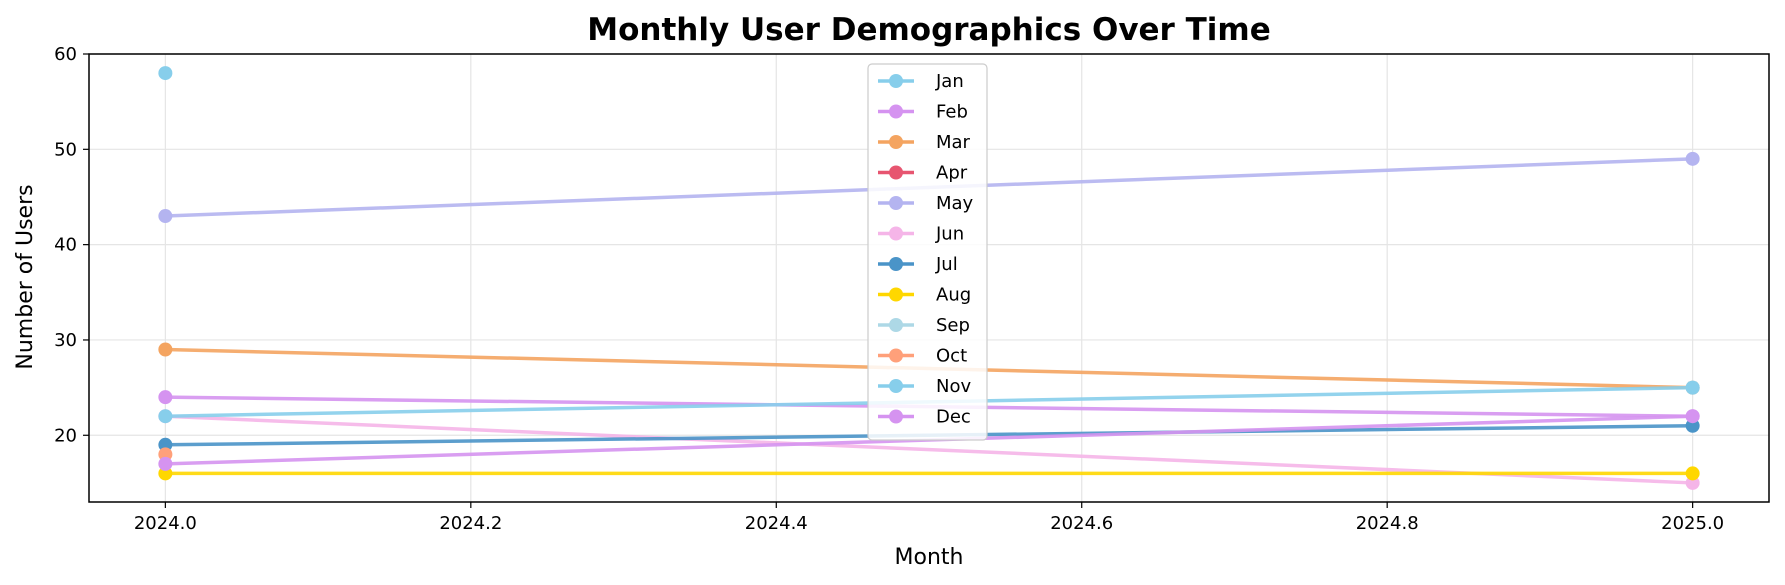 Image resolution: width=1785 pixels, height=585 pixels. What do you see at coordinates (896, 294) in the screenshot?
I see `legend-marker-aug` at bounding box center [896, 294].